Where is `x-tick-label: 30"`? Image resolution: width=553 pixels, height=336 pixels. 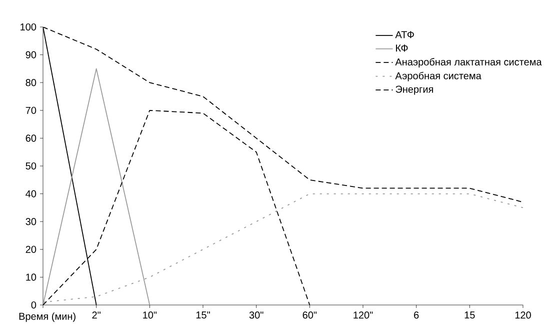
x-tick-label: 30" is located at coordinates (256, 315).